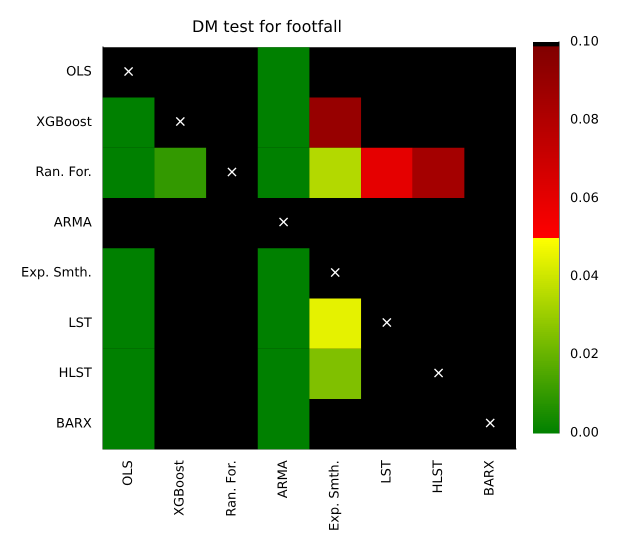  What do you see at coordinates (584, 276) in the screenshot?
I see `color-bar-label: 0.04` at bounding box center [584, 276].